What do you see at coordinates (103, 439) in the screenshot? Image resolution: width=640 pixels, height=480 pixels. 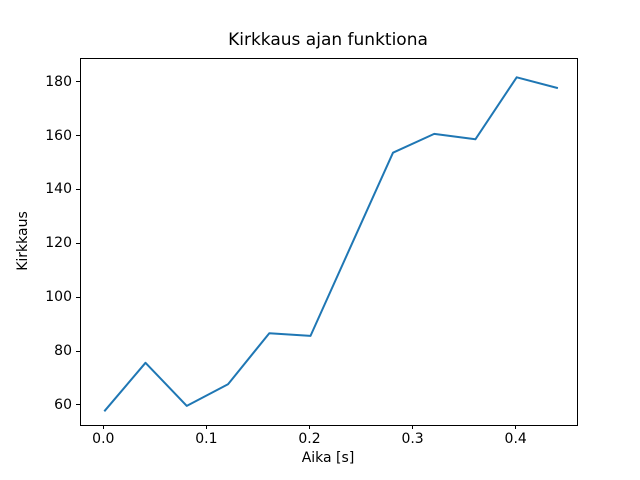 I see `x-axis-tick-label: 0.0` at bounding box center [103, 439].